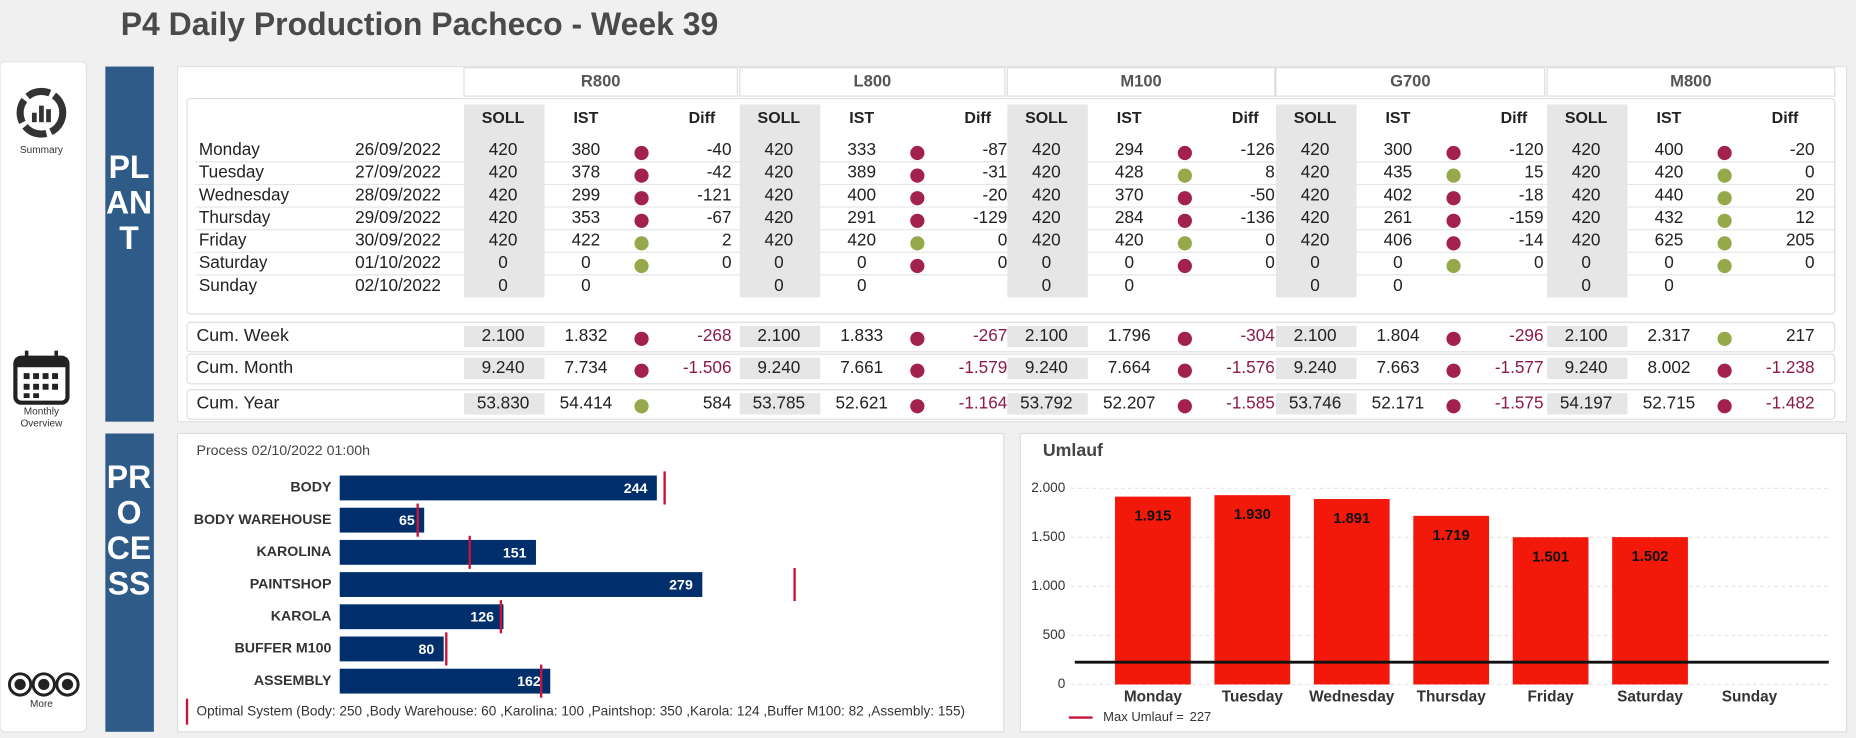 The image size is (1856, 738). I want to click on ist-value: 400, so click(1669, 149).